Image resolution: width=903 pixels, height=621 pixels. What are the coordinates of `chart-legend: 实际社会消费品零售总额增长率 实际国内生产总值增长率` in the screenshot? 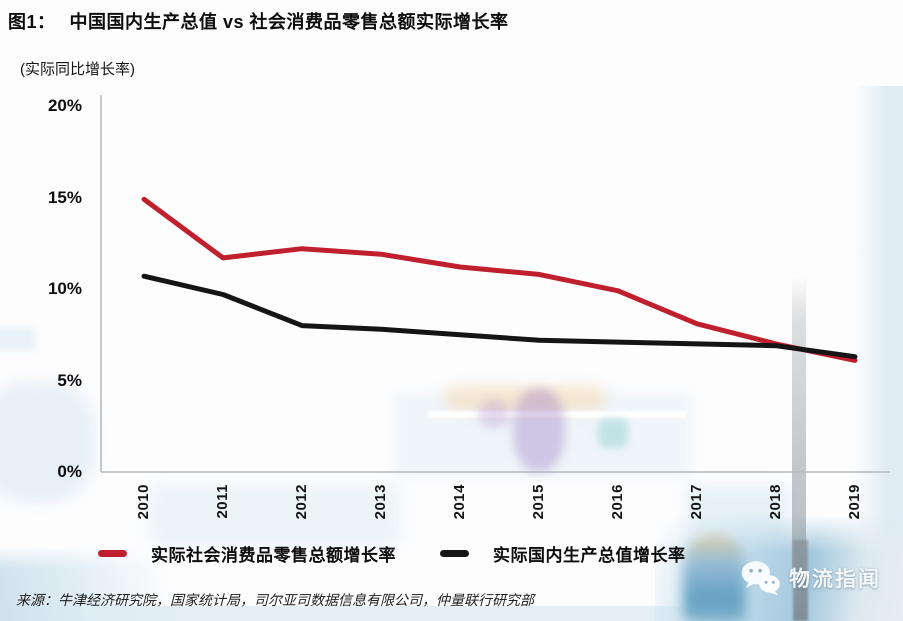 It's located at (392, 553).